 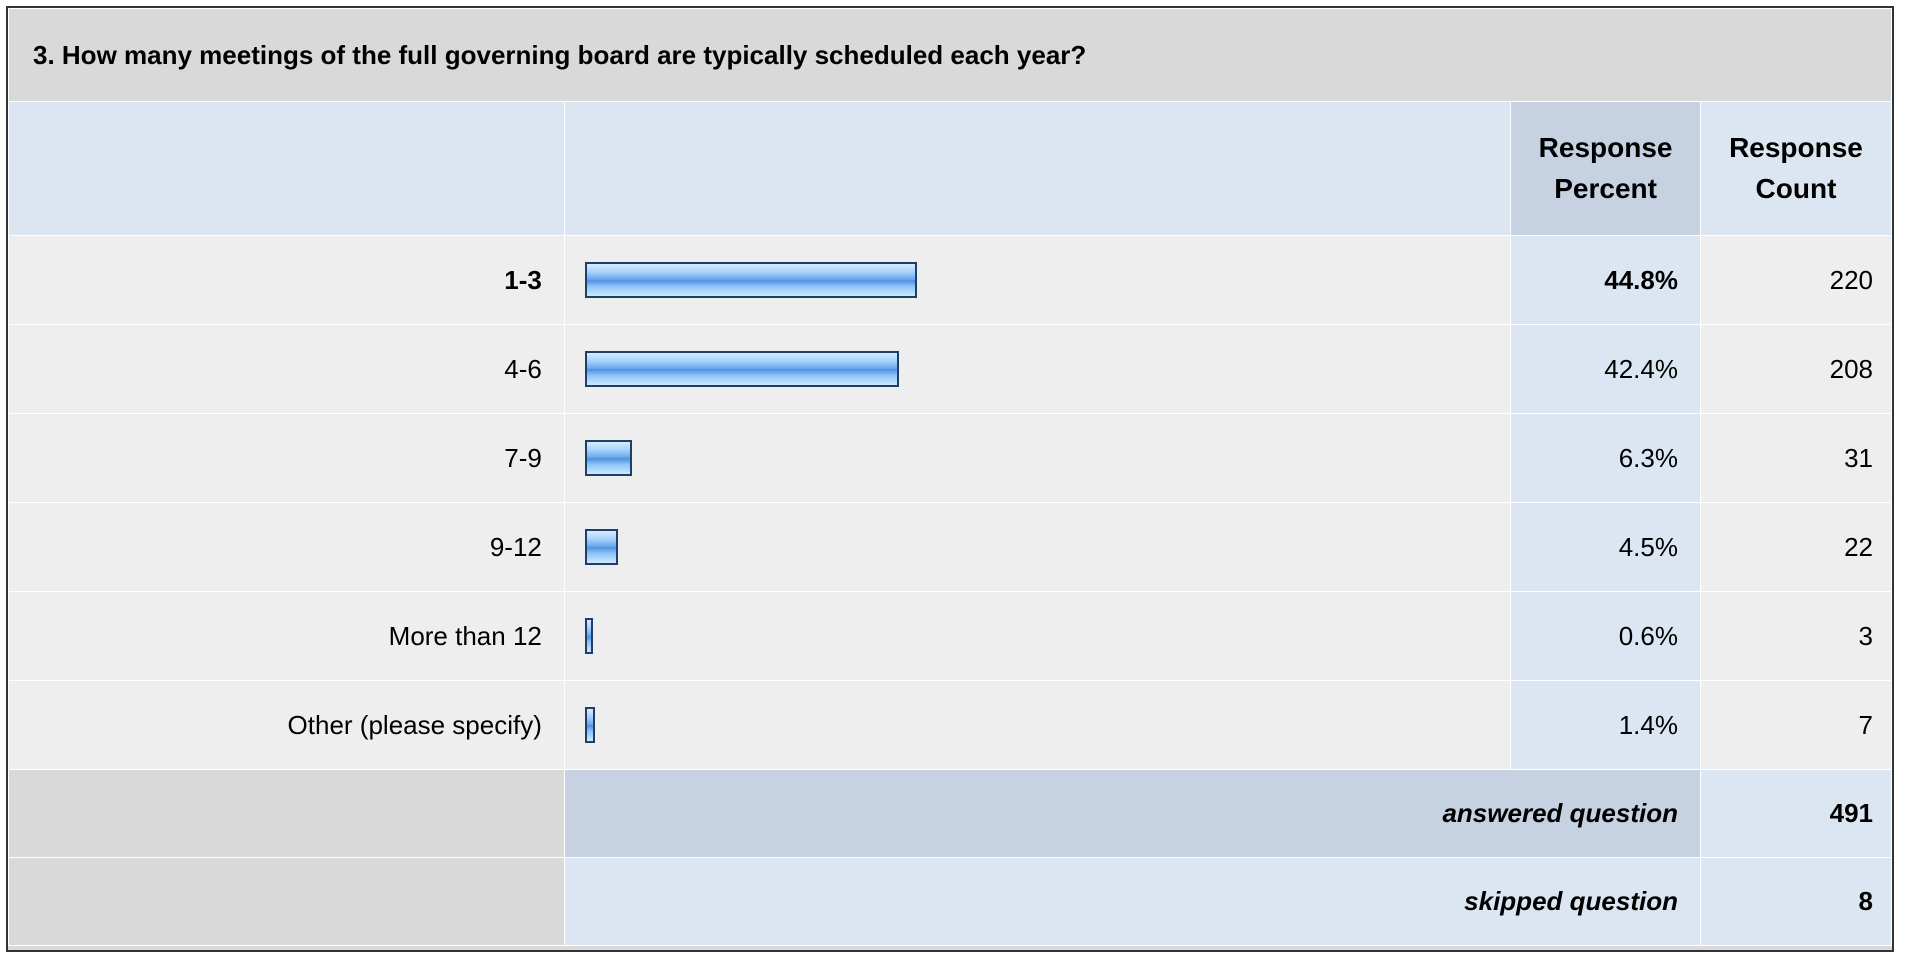 What do you see at coordinates (286, 725) in the screenshot?
I see `answer-option-label: Other (please specify)` at bounding box center [286, 725].